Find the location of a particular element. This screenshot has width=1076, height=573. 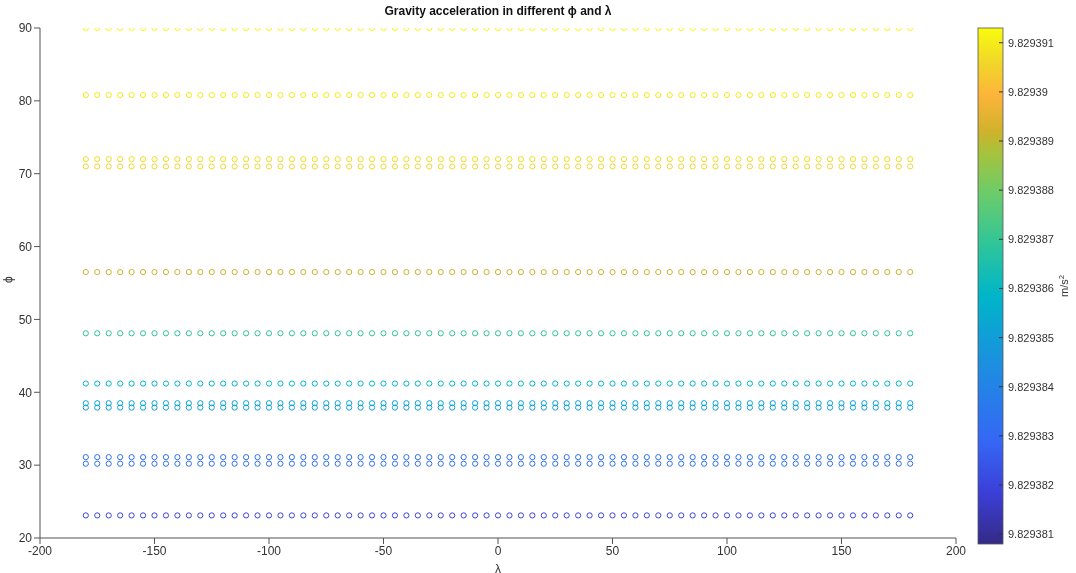

y-tick-label: 20 is located at coordinates (25, 538).